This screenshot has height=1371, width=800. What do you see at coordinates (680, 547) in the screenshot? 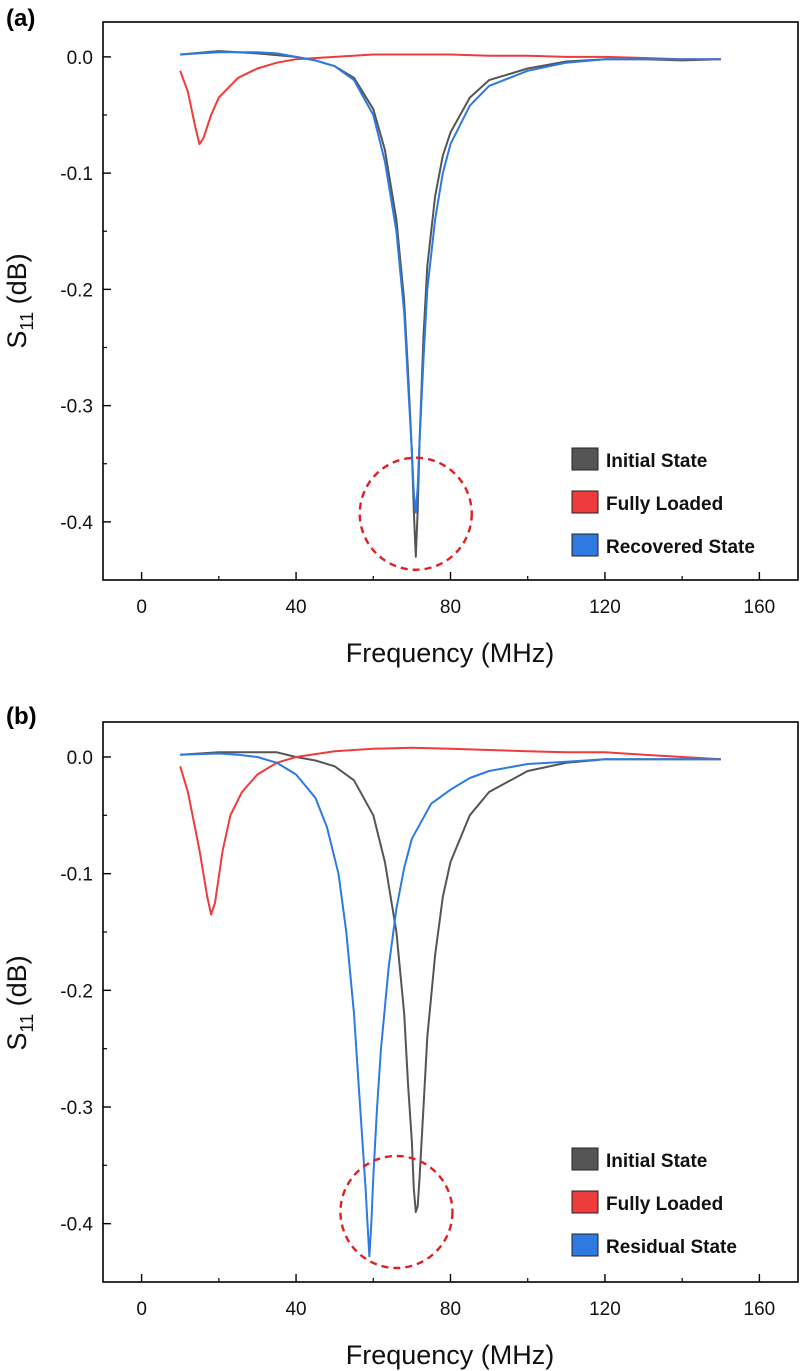
I see `legend-label: Recovered State` at bounding box center [680, 547].